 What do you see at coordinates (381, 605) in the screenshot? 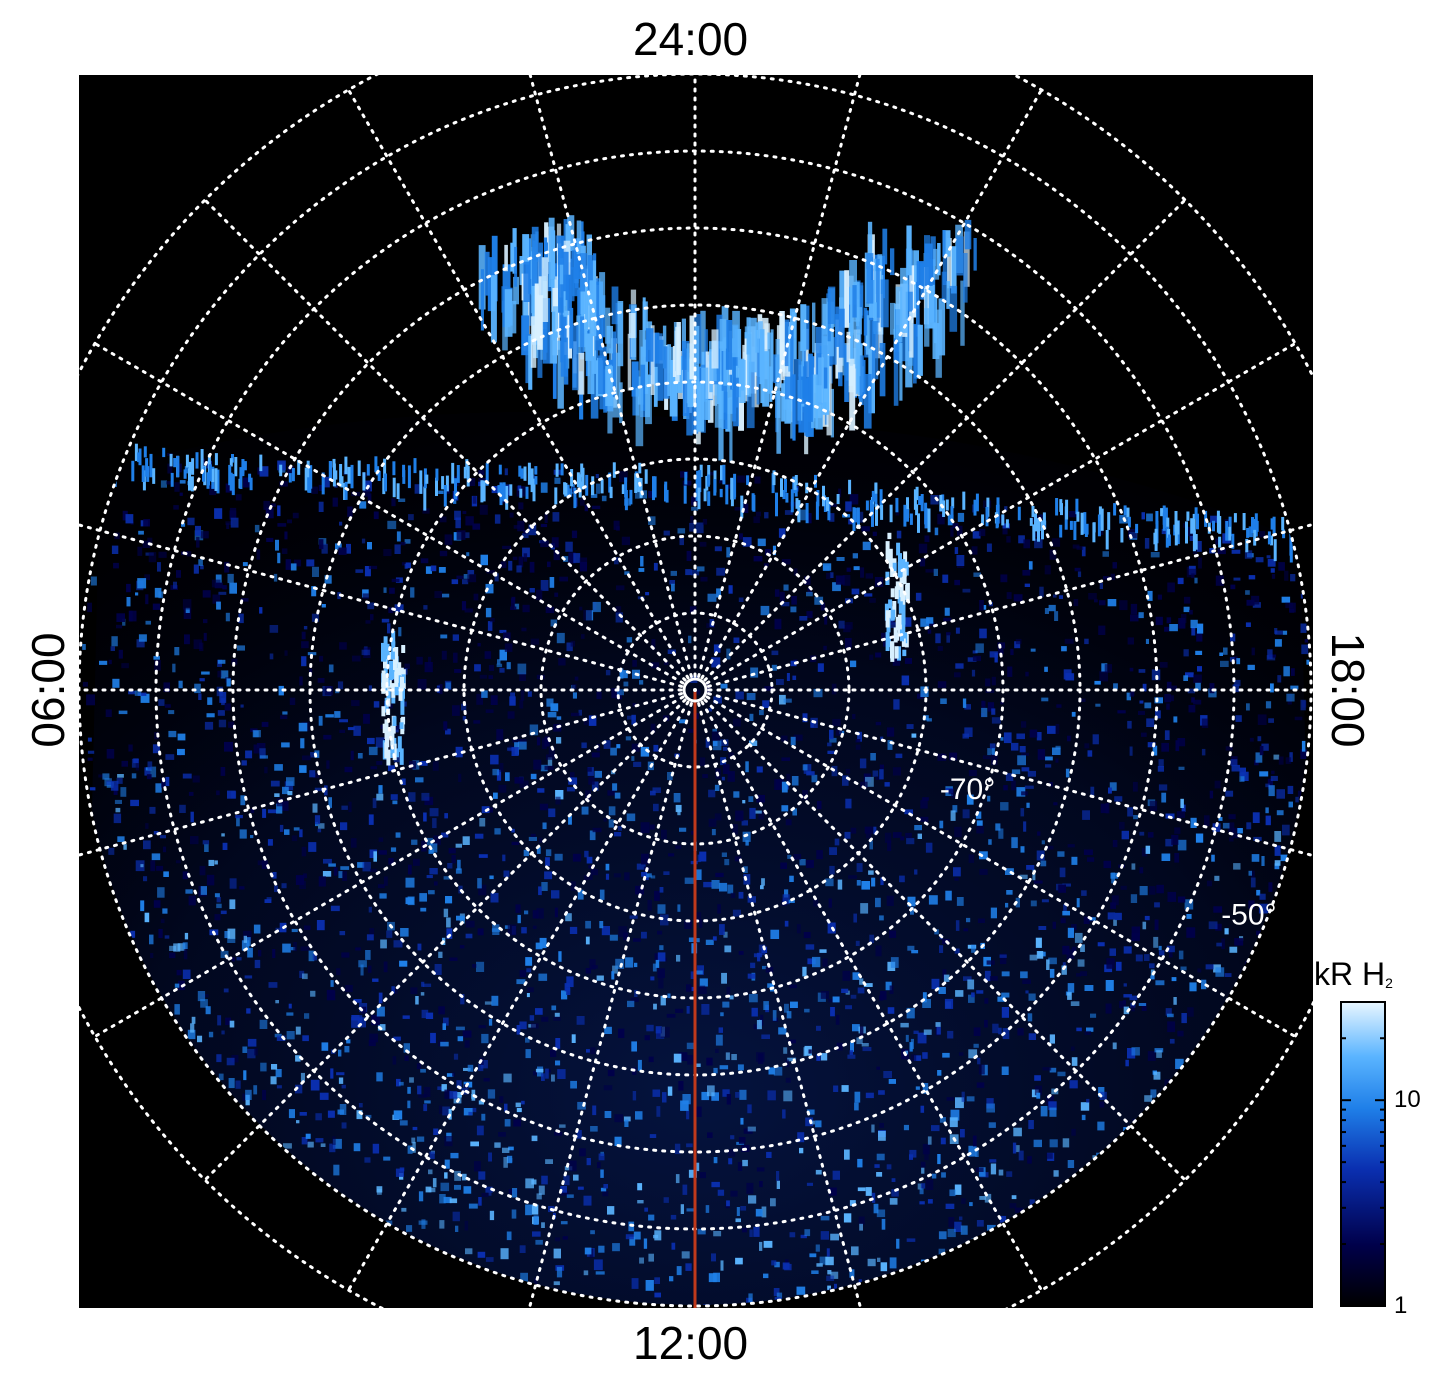
I see `meridian-line` at bounding box center [381, 605].